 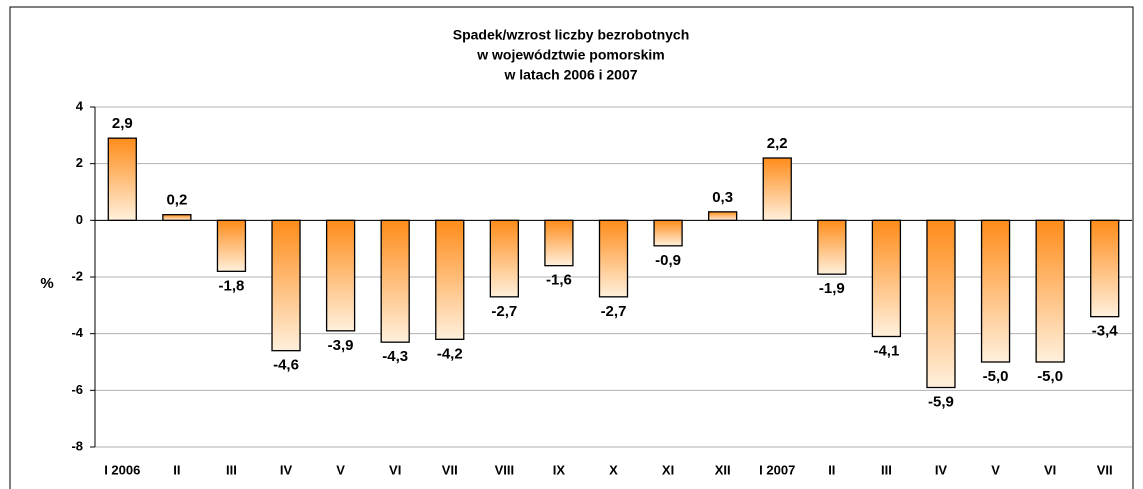 I want to click on data-label: -1,9, so click(x=832, y=288).